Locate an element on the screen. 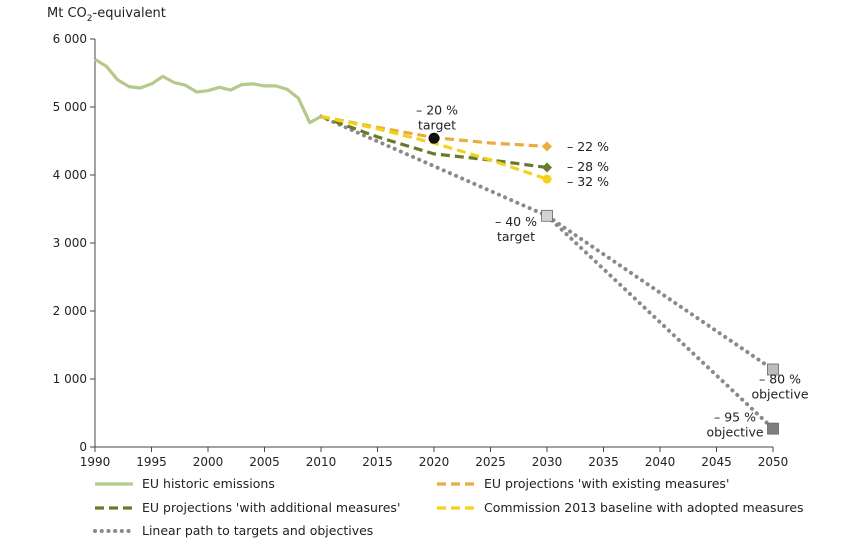 The width and height of the screenshot is (850, 547). legend-label: EU historic emissions is located at coordinates (208, 483).